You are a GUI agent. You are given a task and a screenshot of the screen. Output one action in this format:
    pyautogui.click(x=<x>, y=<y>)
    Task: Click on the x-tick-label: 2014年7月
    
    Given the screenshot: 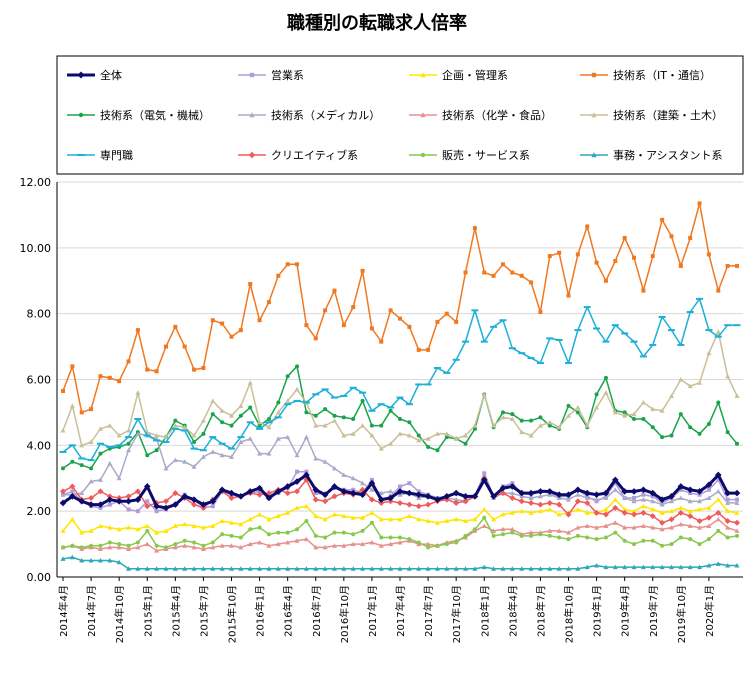 What is the action you would take?
    pyautogui.click(x=91, y=611)
    